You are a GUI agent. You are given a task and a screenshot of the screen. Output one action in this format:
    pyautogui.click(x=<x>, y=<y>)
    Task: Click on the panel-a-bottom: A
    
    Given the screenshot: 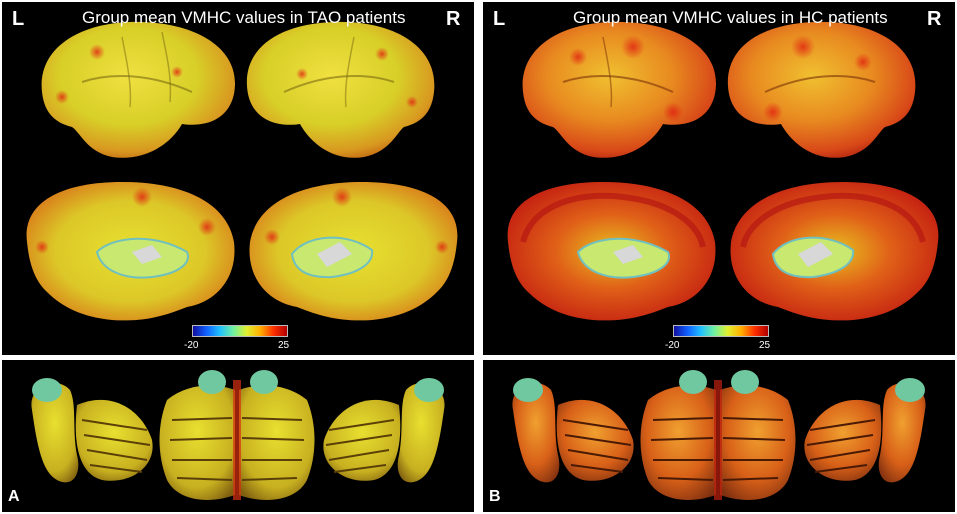 What is the action you would take?
    pyautogui.click(x=238, y=436)
    